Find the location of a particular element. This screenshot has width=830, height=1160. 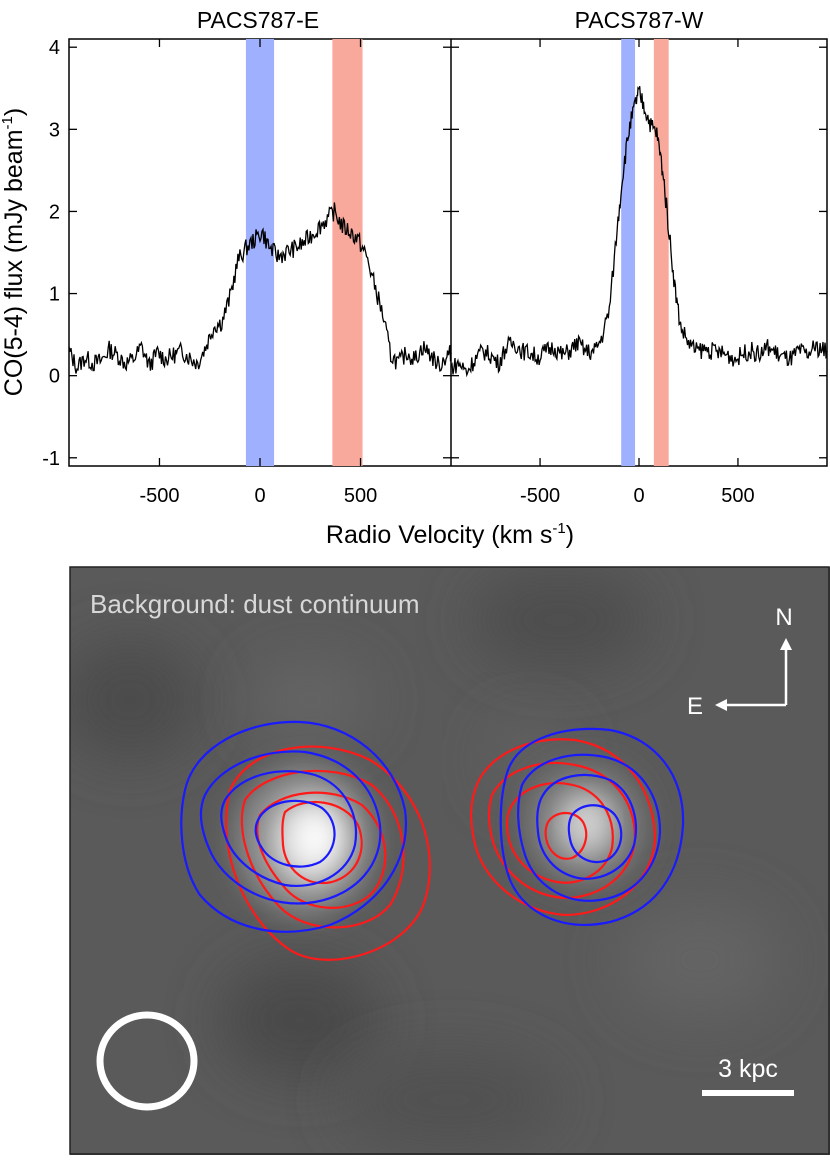

beam-ellipse is located at coordinates (147, 1061).